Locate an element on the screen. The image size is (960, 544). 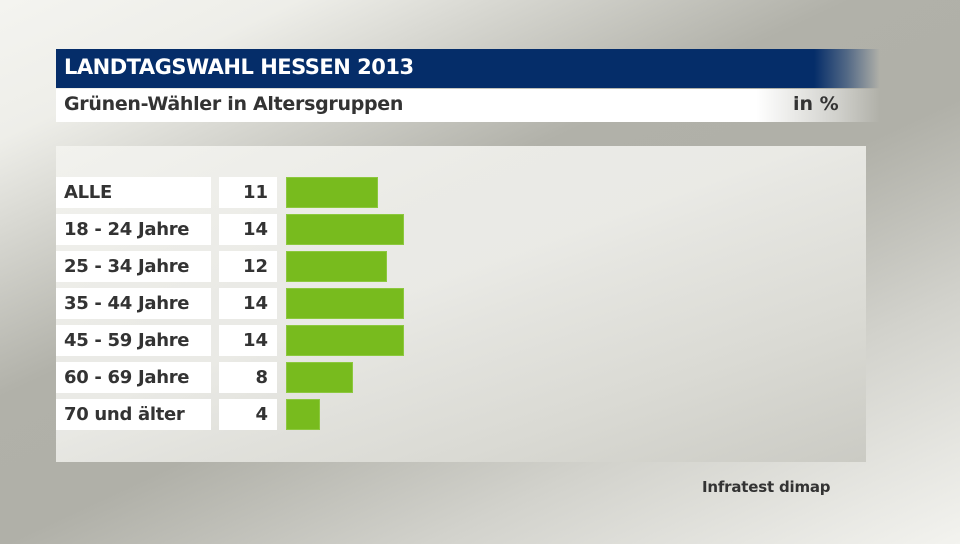
row-label: 18 - 24 Jahre is located at coordinates (133, 229).